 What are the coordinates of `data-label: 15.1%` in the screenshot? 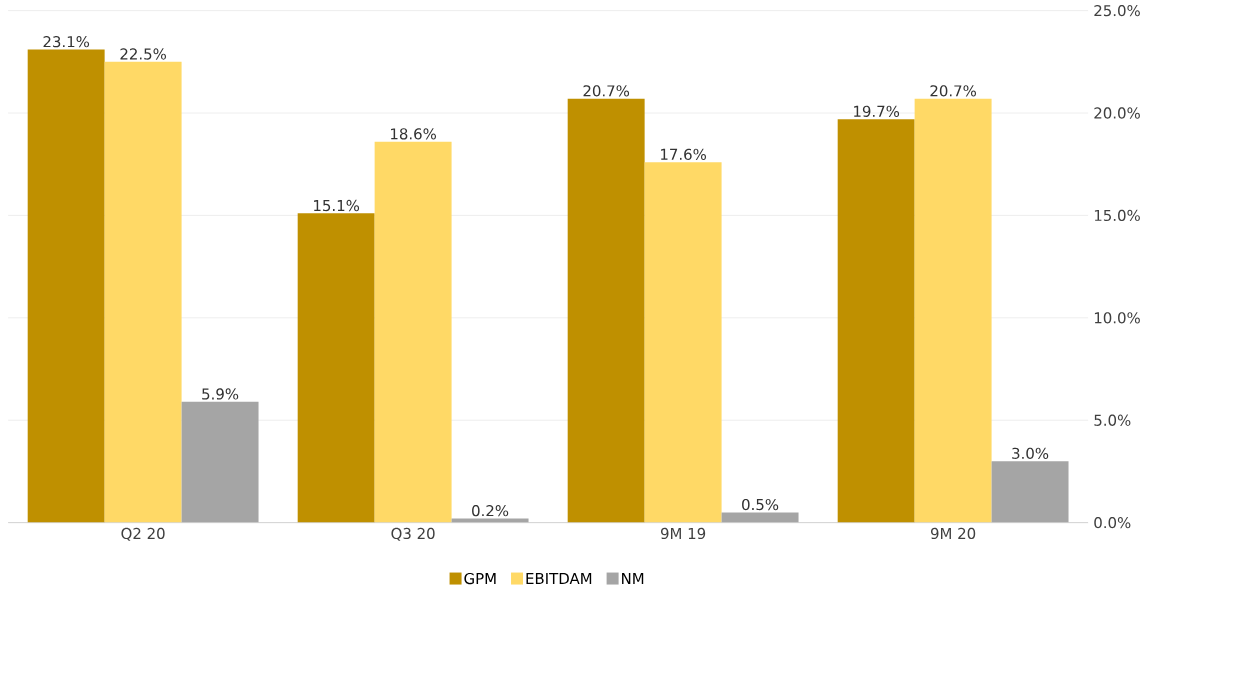 It's located at (337, 205).